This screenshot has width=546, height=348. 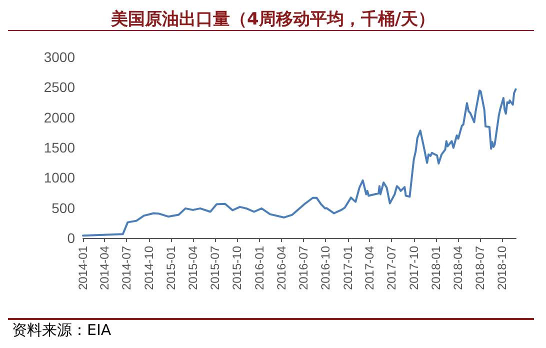 What do you see at coordinates (303, 268) in the screenshot?
I see `x-tick-label: 2016-07` at bounding box center [303, 268].